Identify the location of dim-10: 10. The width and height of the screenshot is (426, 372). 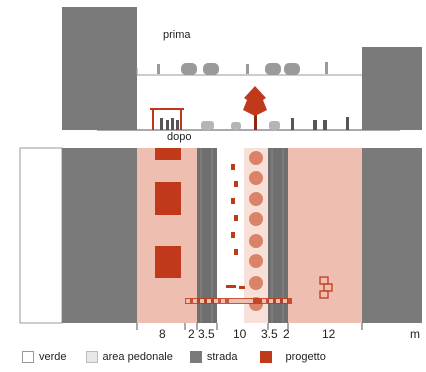
(240, 334).